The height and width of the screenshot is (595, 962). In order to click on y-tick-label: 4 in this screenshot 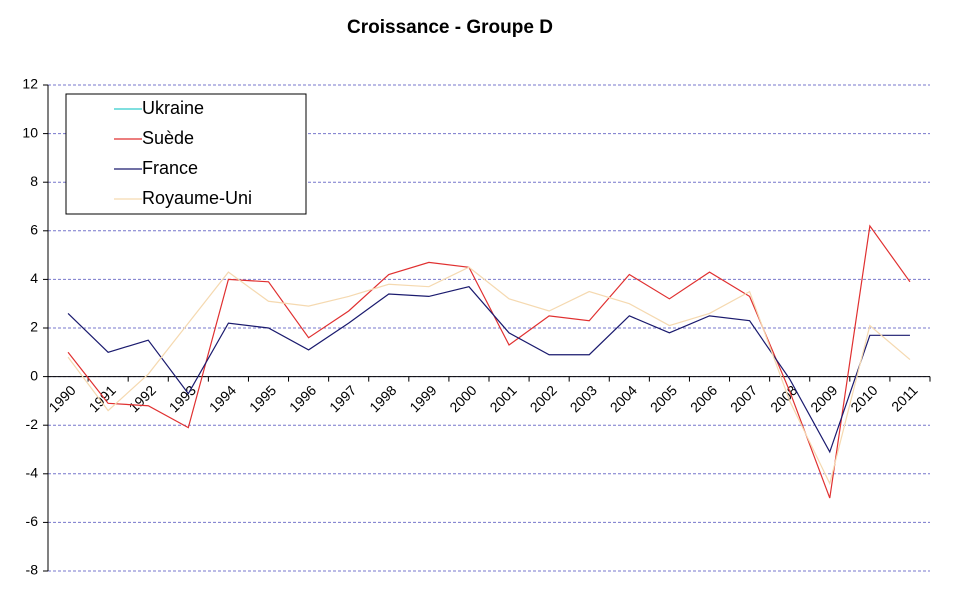, I will do `click(34, 278)`.